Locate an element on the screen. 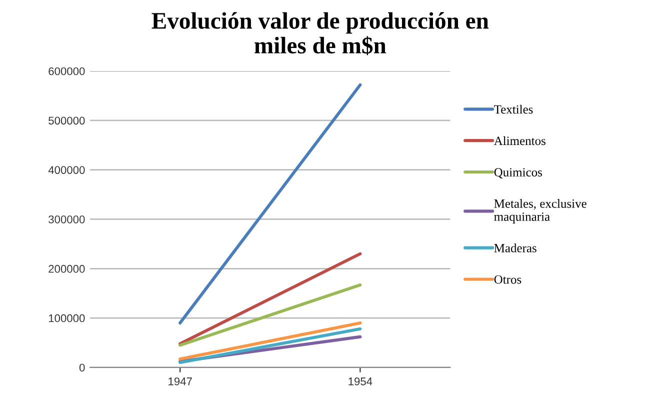 The image size is (667, 406). legend-label: Otros is located at coordinates (508, 279).